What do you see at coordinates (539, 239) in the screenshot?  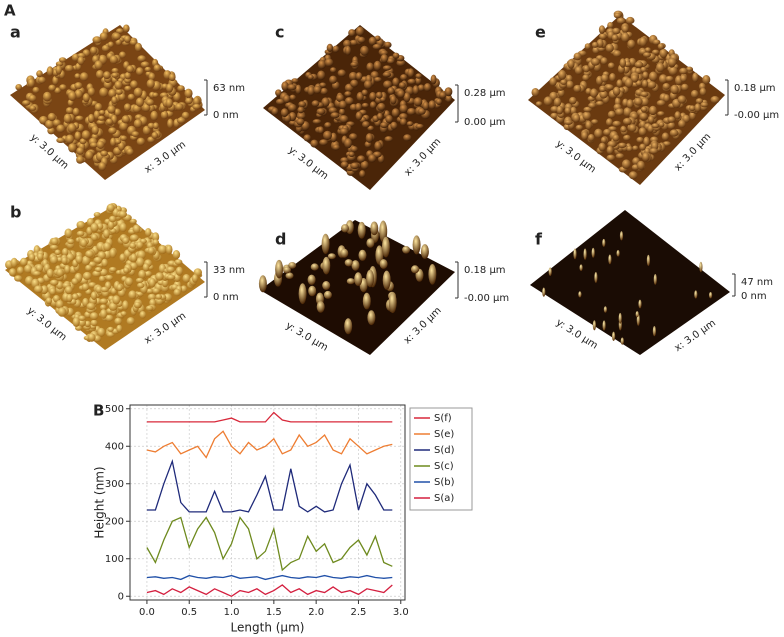 I see `panel-label: f` at bounding box center [539, 239].